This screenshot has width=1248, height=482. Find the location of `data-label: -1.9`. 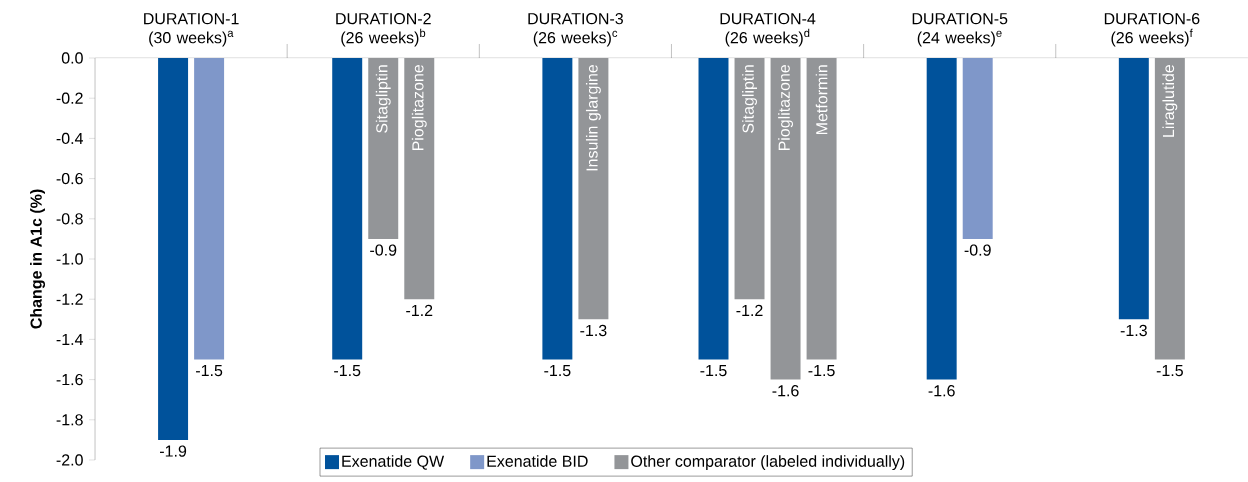

data-label: -1.9 is located at coordinates (173, 451).